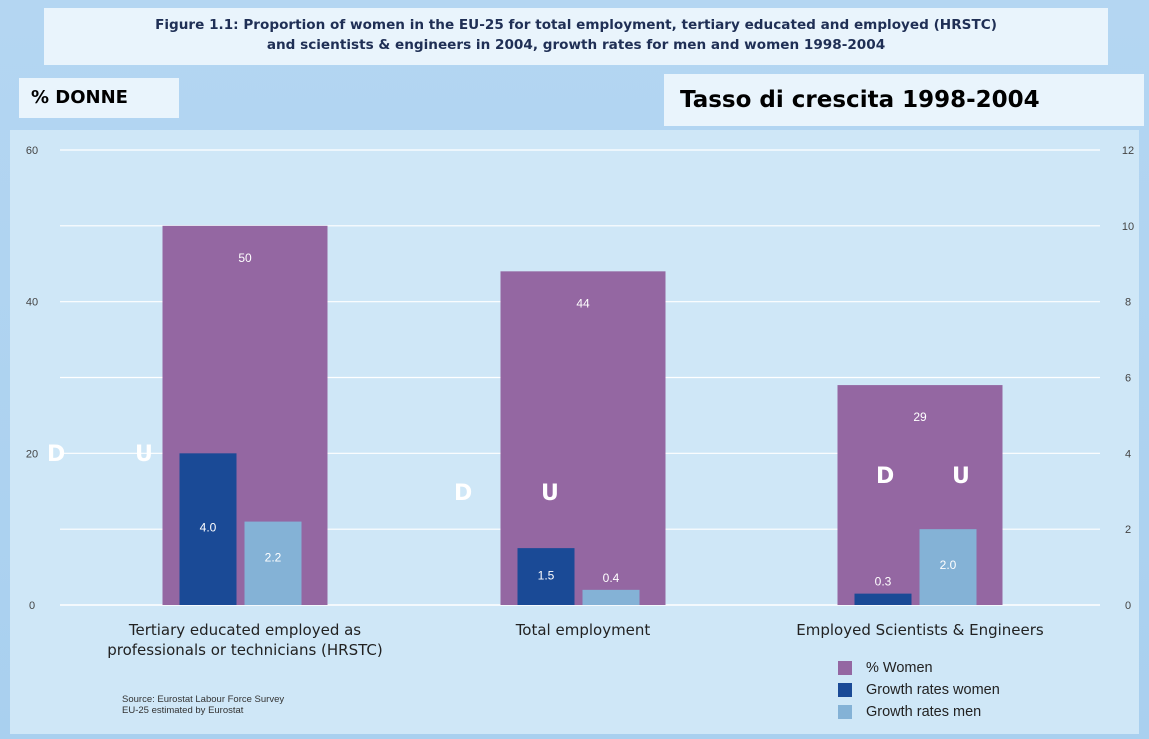 The width and height of the screenshot is (1149, 739). I want to click on x-category-label: Employed Scientists & Engineers, so click(920, 630).